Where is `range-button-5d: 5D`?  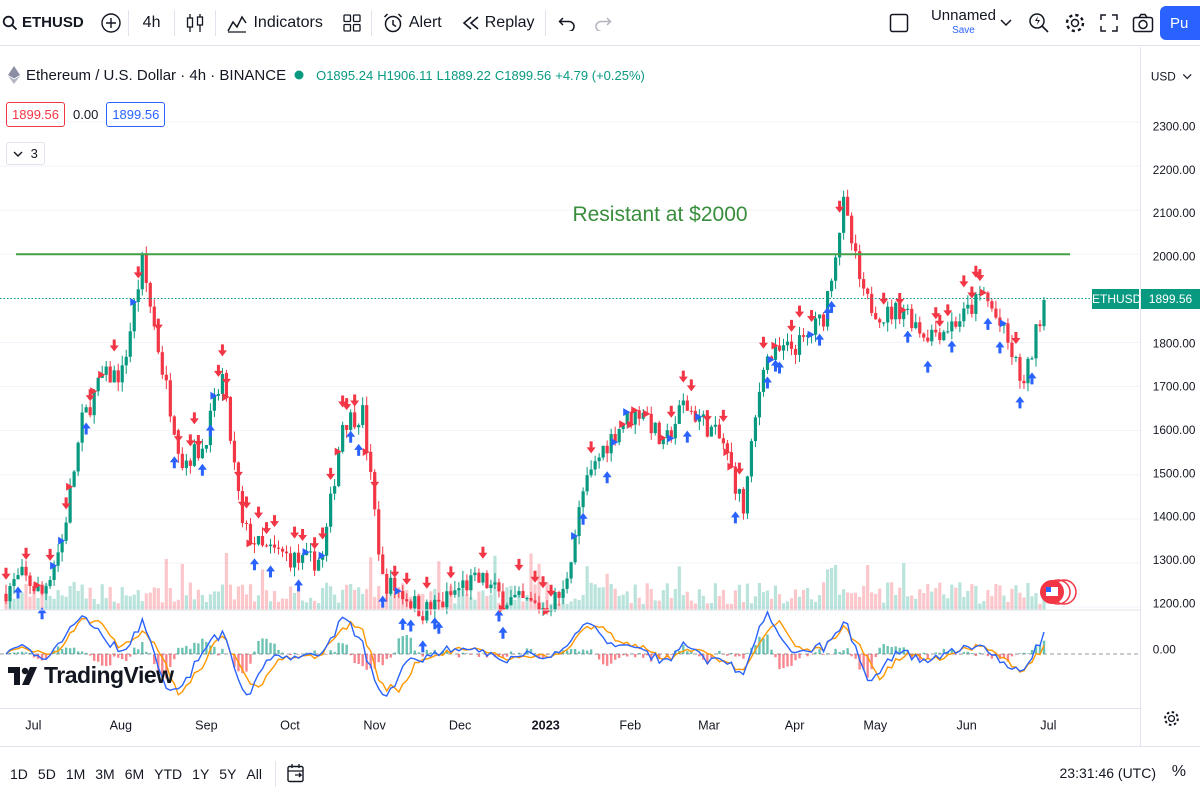
range-button-5d: 5D is located at coordinates (46, 773).